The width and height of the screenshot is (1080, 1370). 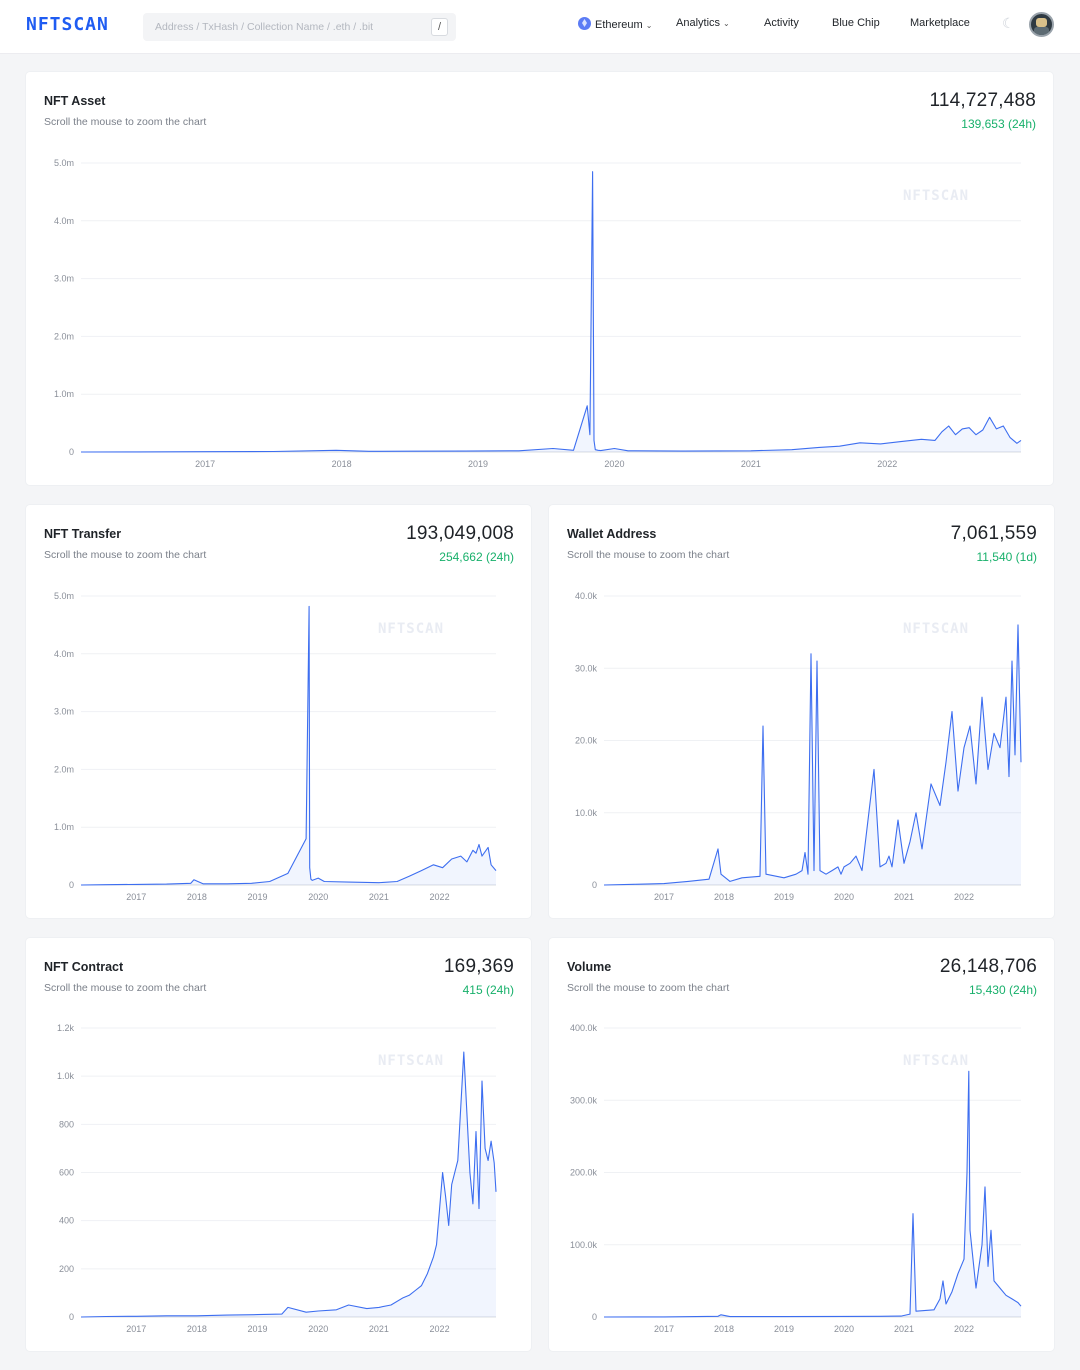 I want to click on y-tick-label: 200, so click(x=66, y=1269).